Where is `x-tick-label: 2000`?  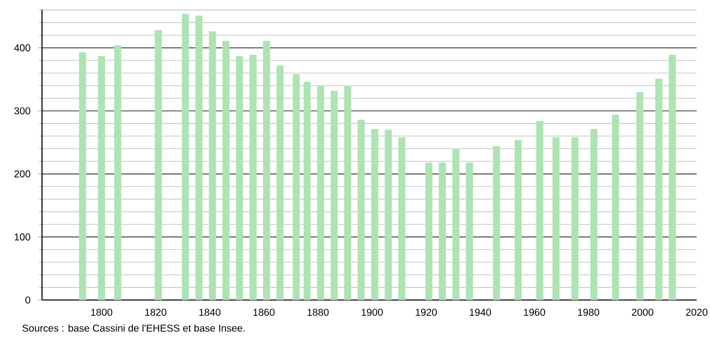
x-tick-label: 2000 is located at coordinates (643, 312).